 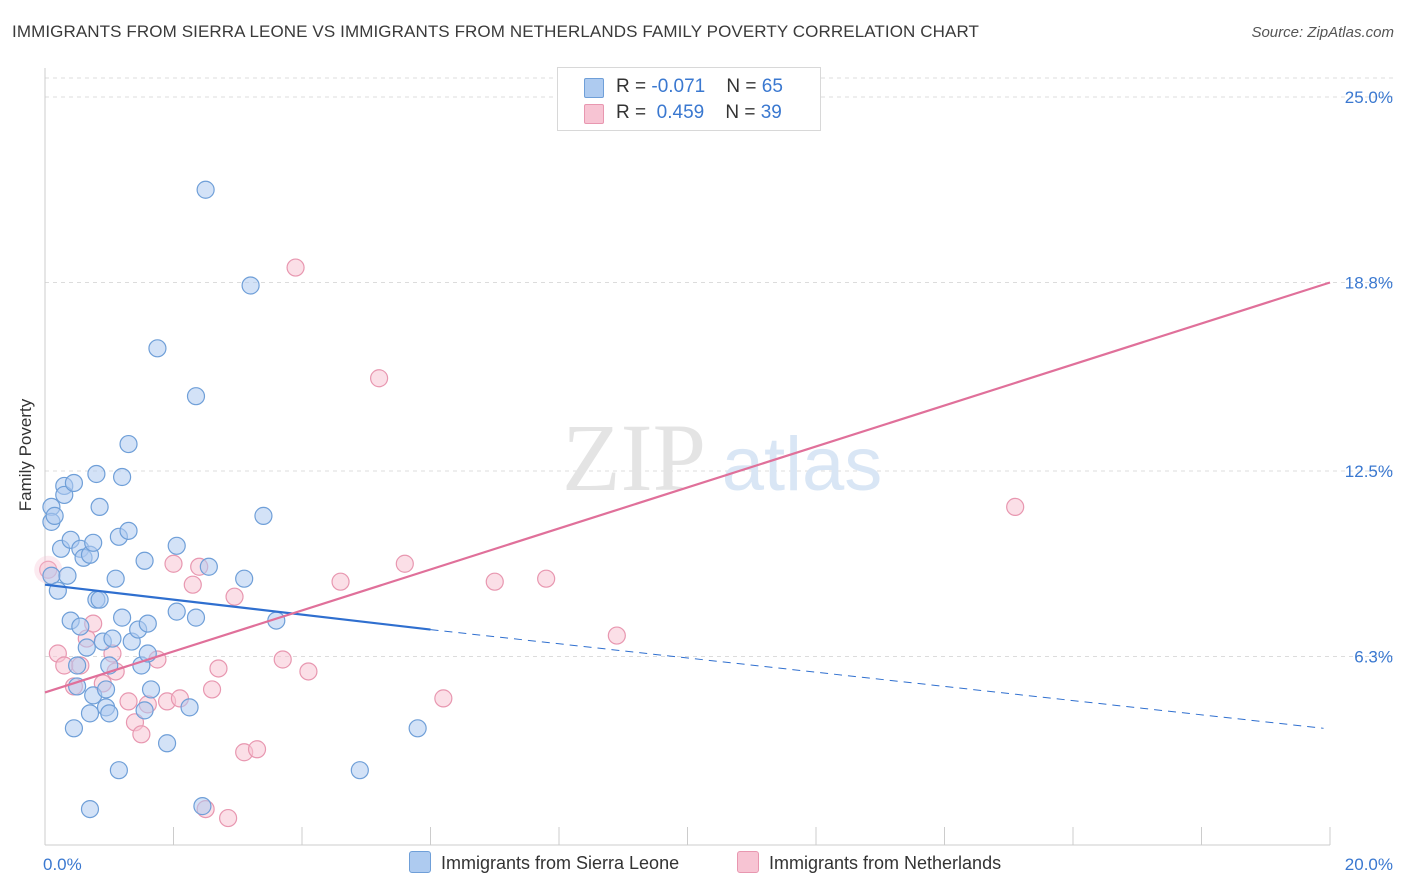 What do you see at coordinates (885, 863) in the screenshot?
I see `legend-label: Immigrants from Netherlands` at bounding box center [885, 863].